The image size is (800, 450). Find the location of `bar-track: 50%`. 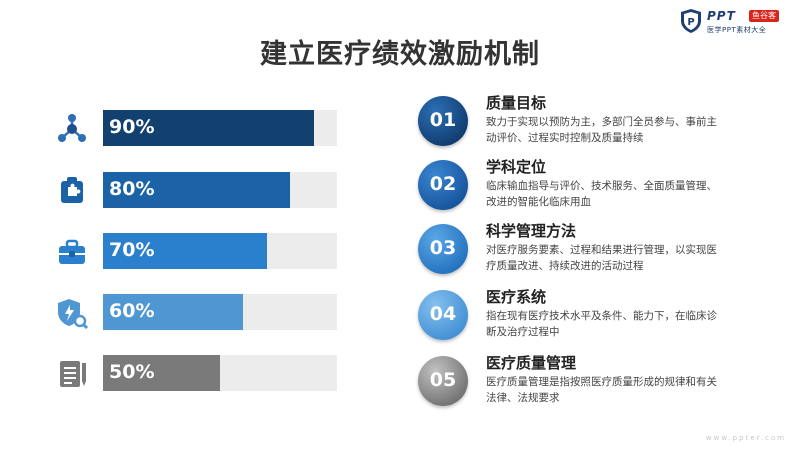

bar-track: 50% is located at coordinates (220, 373).